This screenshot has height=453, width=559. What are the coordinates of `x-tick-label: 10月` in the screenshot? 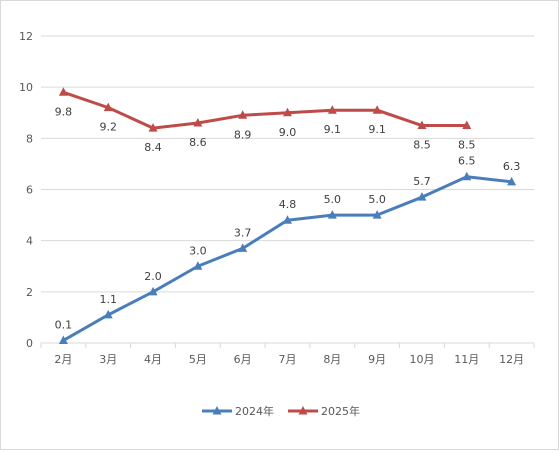 It's located at (421, 359).